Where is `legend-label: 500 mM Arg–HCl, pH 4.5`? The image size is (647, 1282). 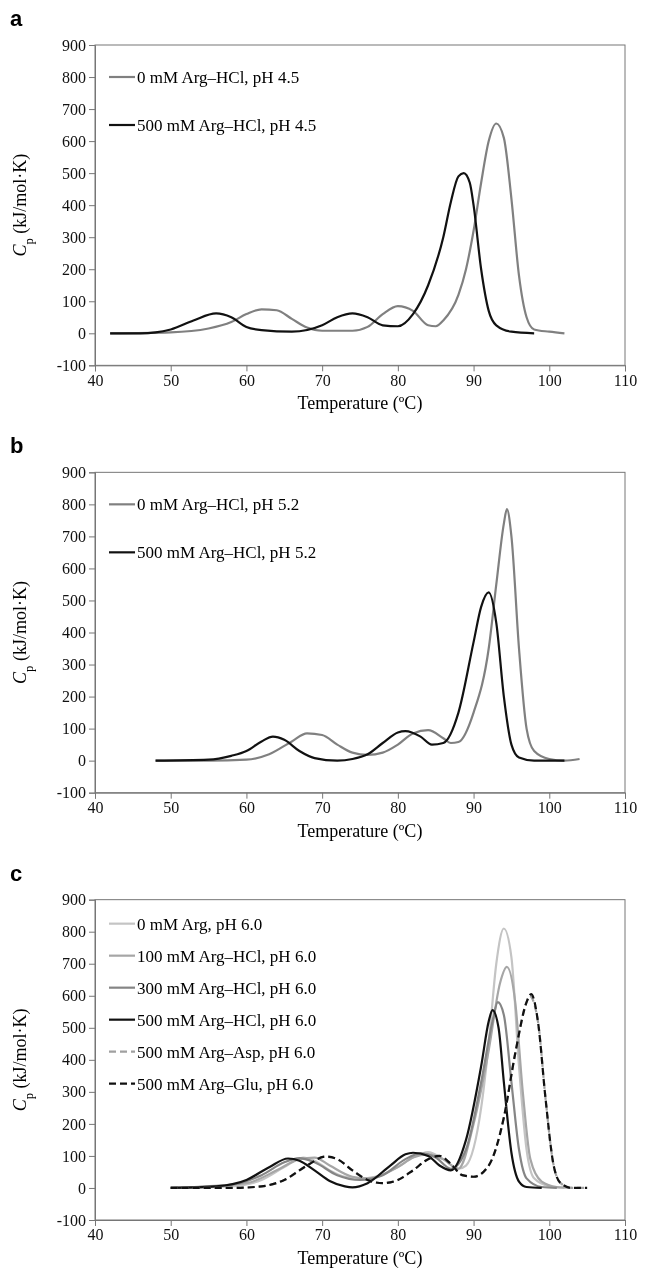 legend-label: 500 mM Arg–HCl, pH 4.5 is located at coordinates (227, 125).